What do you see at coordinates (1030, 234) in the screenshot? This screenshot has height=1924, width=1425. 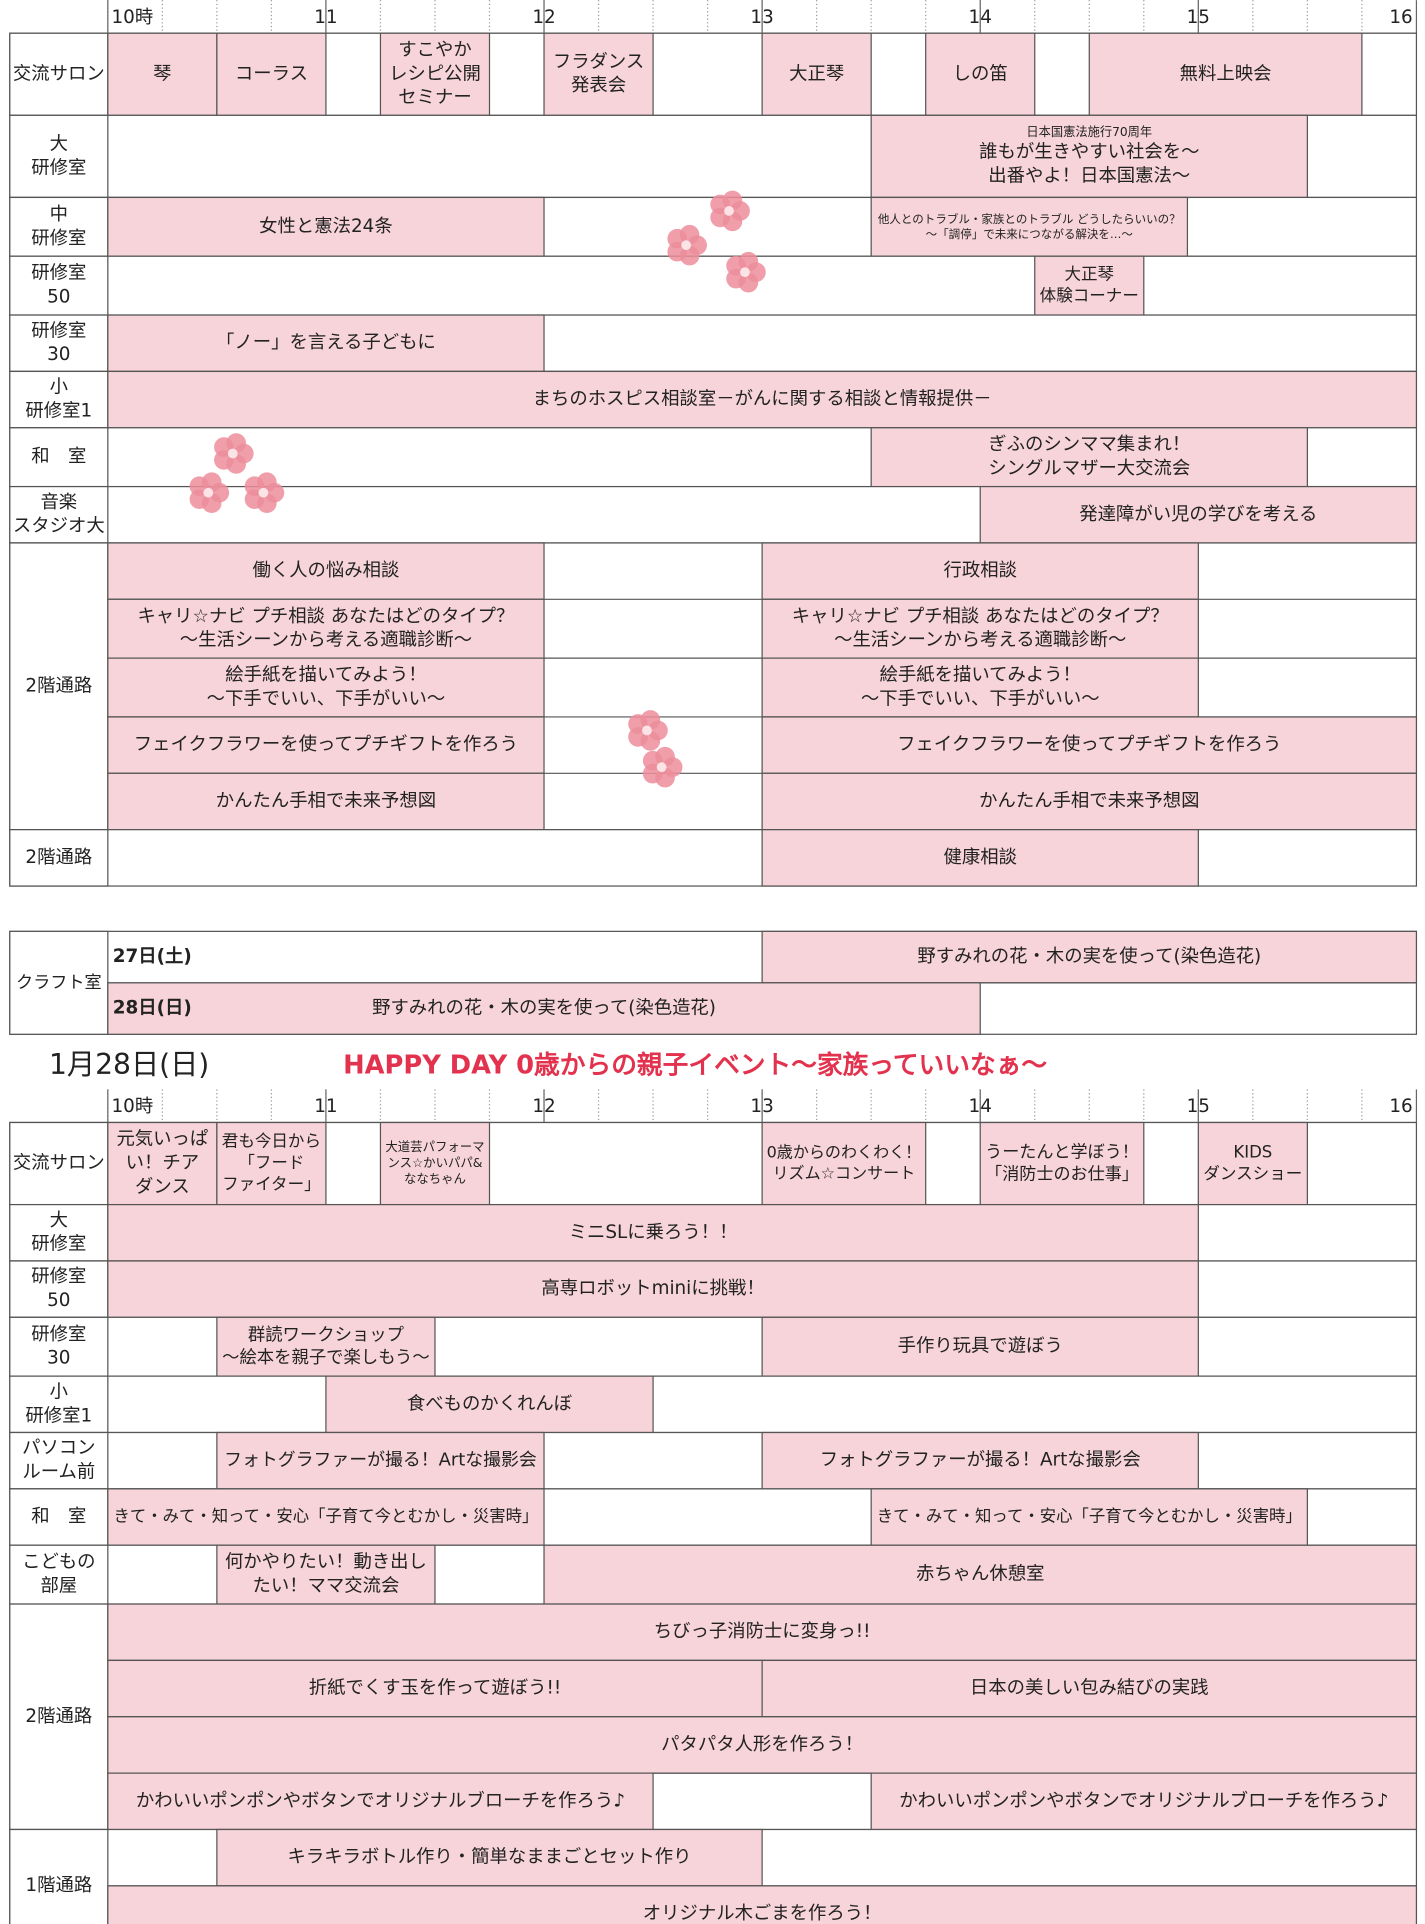 I see `event-text: ～「調停」で未来につながる解決を…～` at bounding box center [1030, 234].